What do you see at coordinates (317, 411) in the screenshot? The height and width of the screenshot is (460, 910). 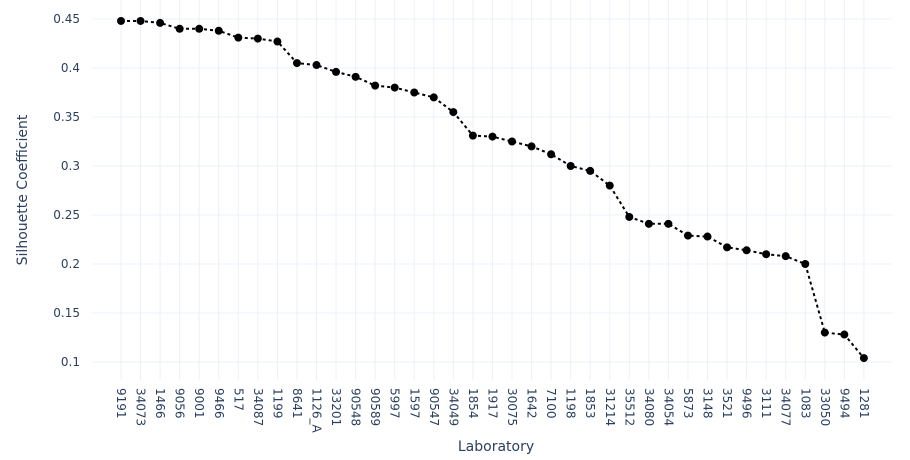 I see `x-tick-label: 1126_A` at bounding box center [317, 411].